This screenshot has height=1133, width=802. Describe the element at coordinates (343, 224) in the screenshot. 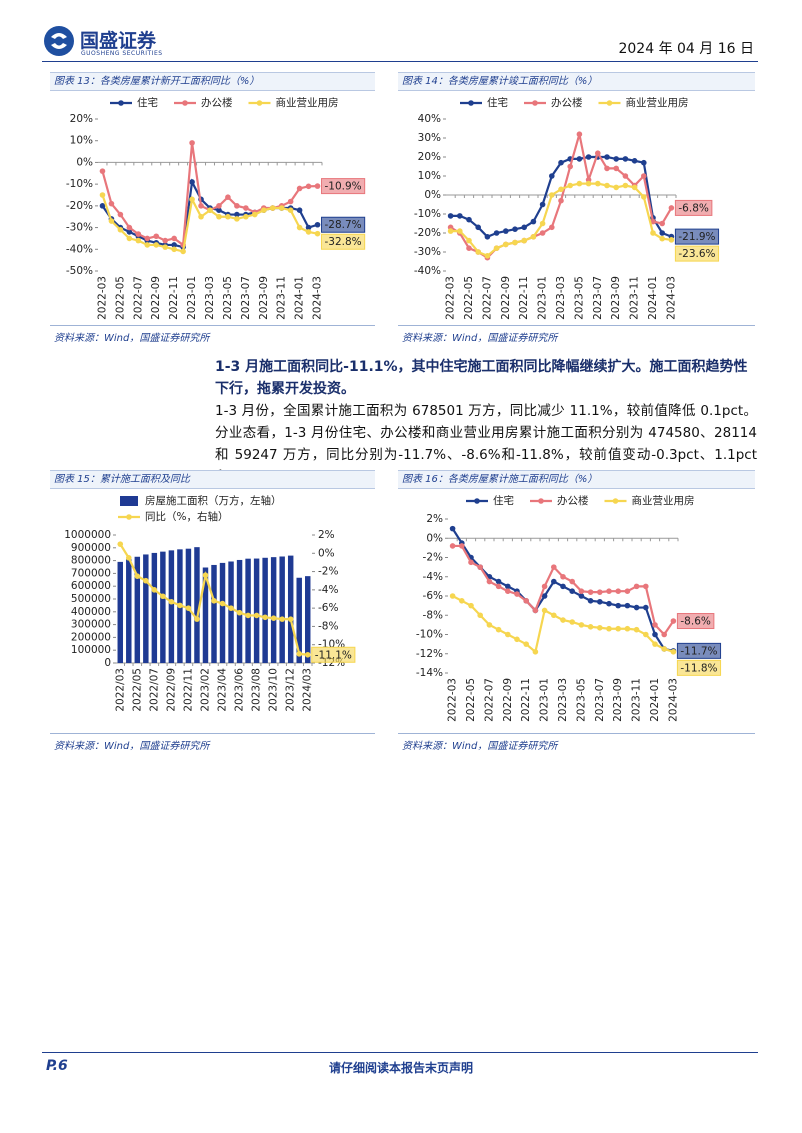

I see `value-label: -28.7%` at that location.